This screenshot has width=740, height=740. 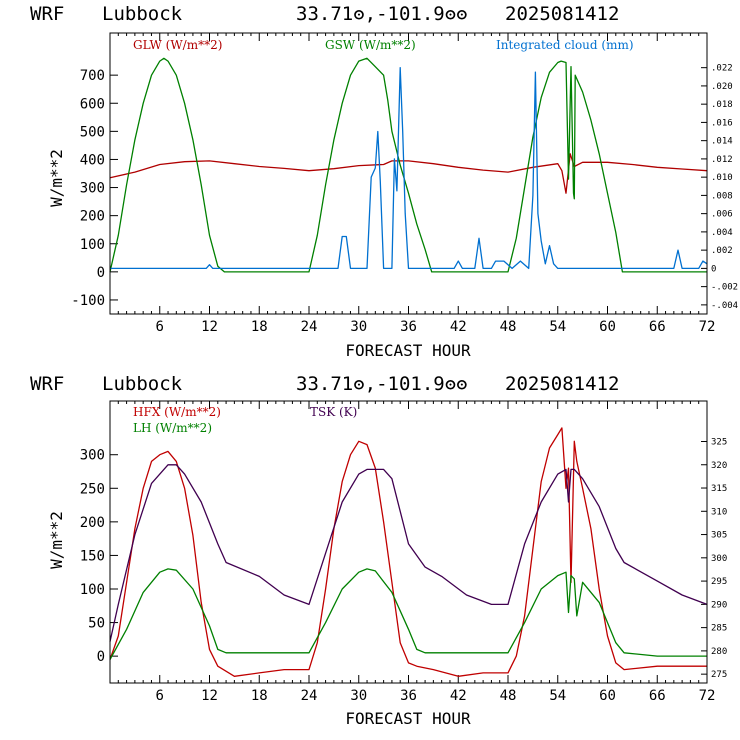 I want to click on series-line-glw, so click(x=408, y=173).